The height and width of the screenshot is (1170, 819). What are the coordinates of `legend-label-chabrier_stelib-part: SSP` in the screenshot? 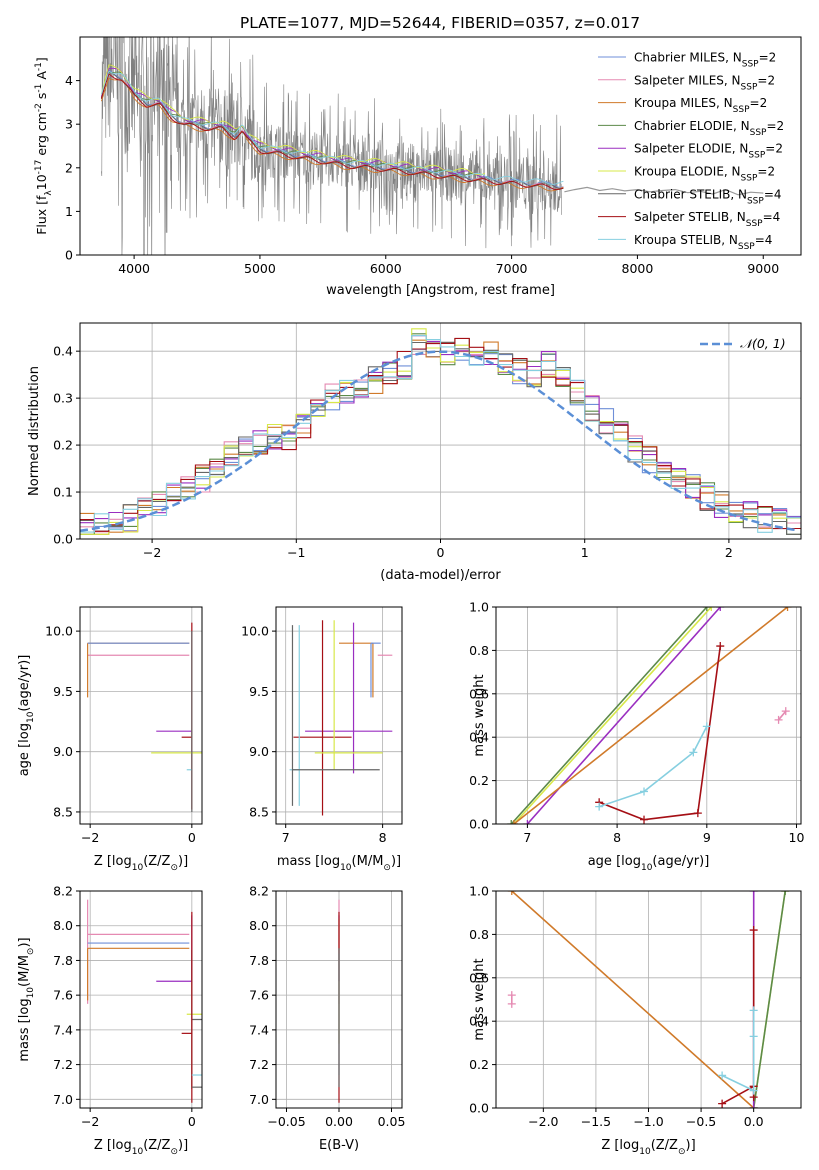 It's located at (755, 201).